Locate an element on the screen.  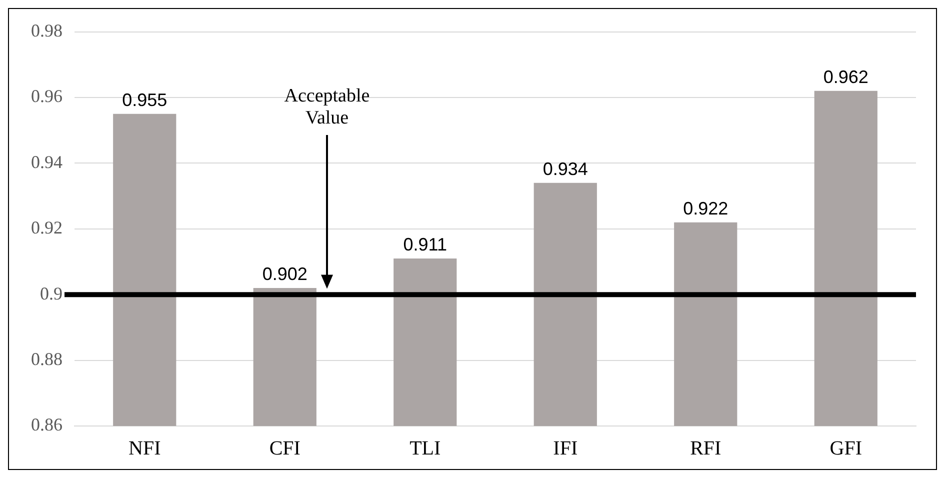
x-tick-label: TLI is located at coordinates (425, 448).